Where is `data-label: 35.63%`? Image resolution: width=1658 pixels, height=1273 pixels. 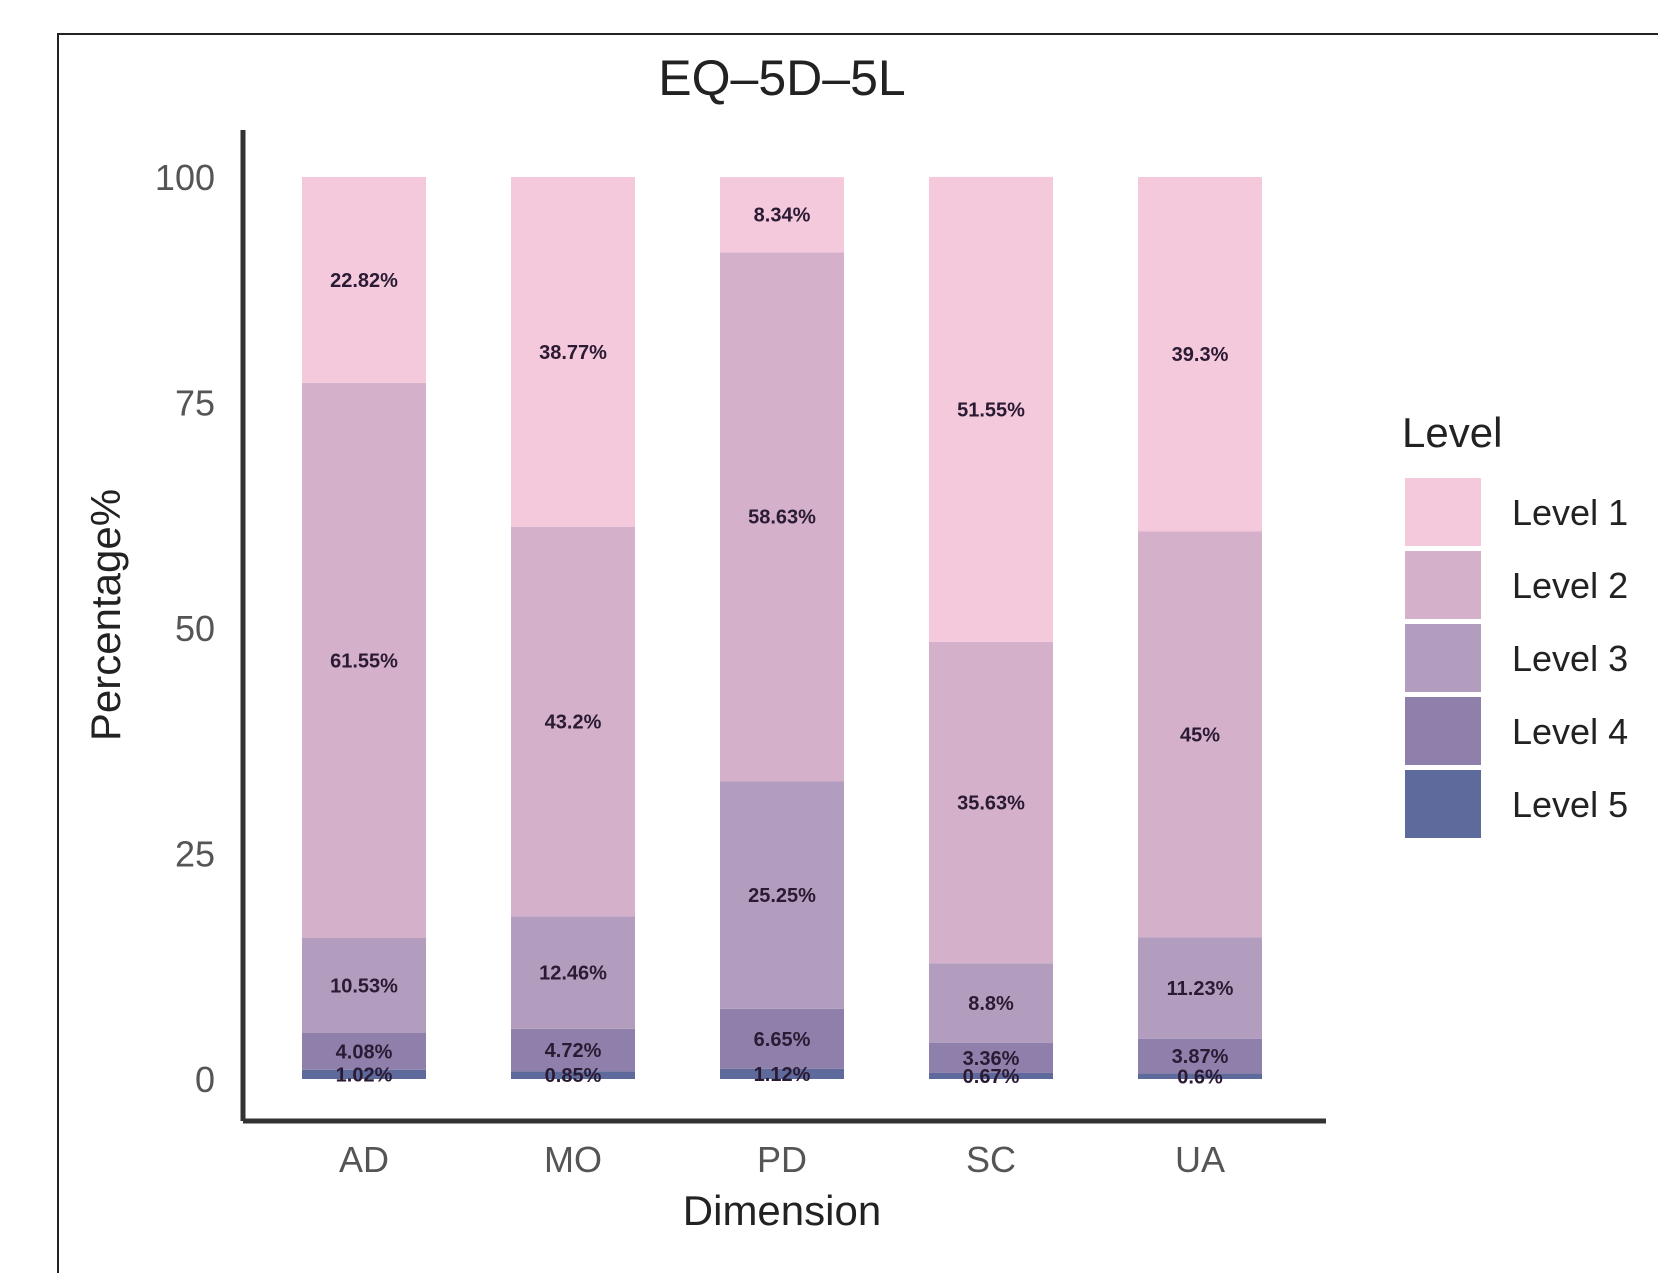 data-label: 35.63% is located at coordinates (991, 804).